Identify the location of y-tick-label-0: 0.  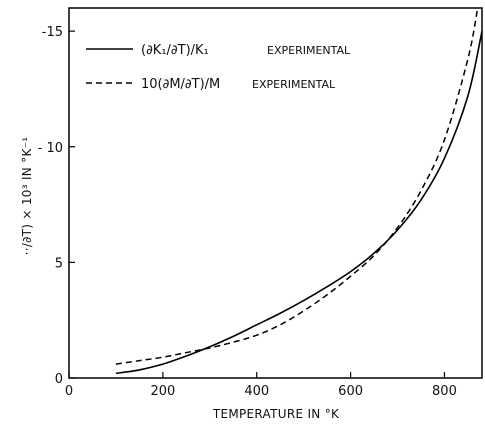
(59, 379).